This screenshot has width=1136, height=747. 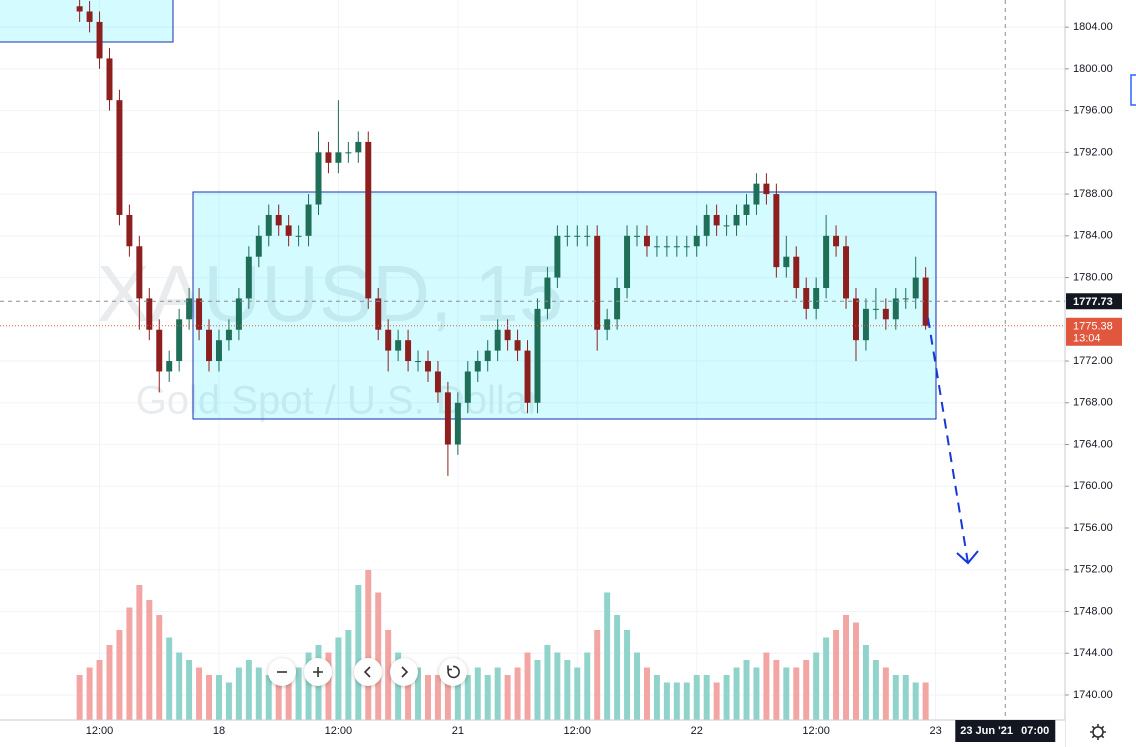 What do you see at coordinates (1093, 486) in the screenshot?
I see `y-tick-label: 1760.00` at bounding box center [1093, 486].